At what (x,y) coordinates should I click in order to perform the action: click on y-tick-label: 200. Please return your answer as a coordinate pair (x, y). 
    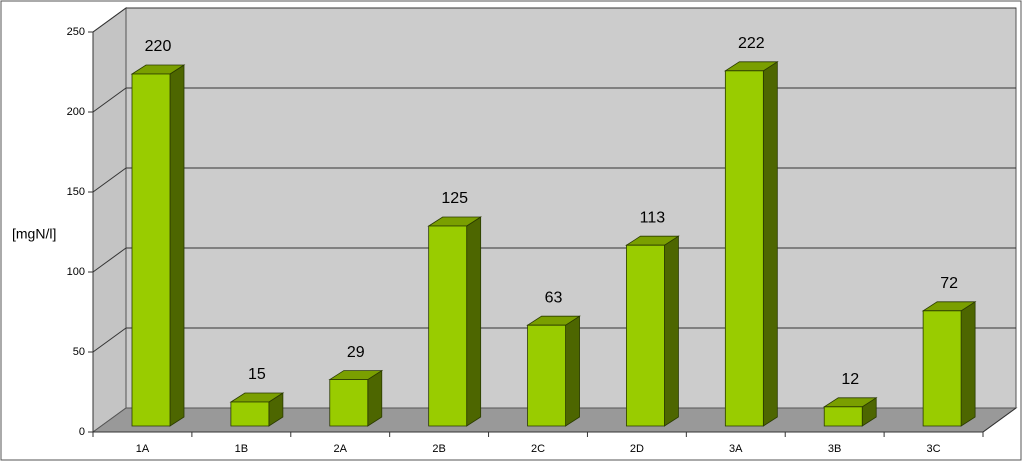
    Looking at the image, I should click on (76, 112).